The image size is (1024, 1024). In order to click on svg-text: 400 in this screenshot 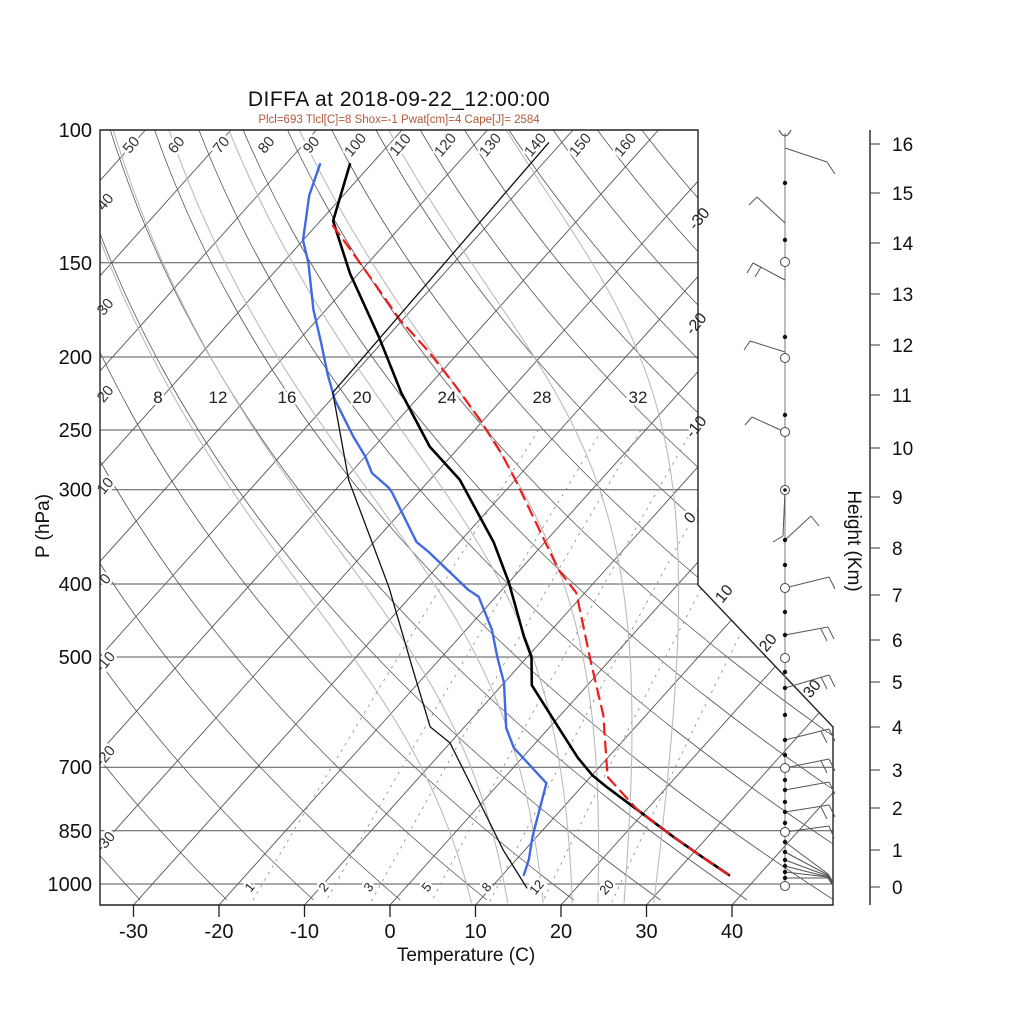, I will do `click(75, 585)`.